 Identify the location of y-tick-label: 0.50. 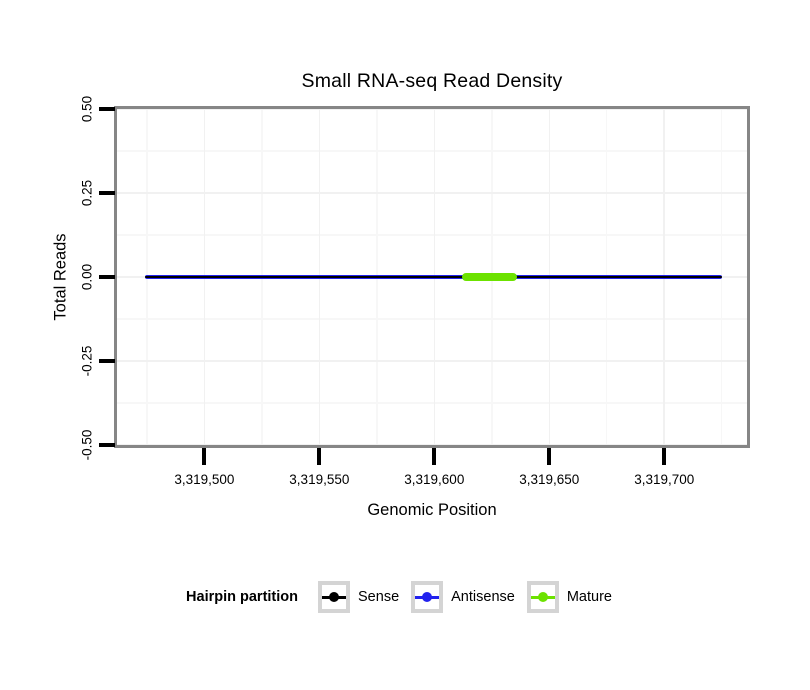
(87, 109).